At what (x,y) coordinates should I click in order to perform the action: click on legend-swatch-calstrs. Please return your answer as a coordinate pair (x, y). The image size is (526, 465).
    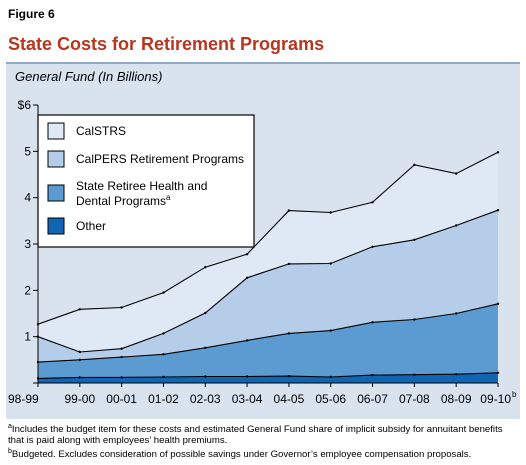
    Looking at the image, I should click on (56, 131).